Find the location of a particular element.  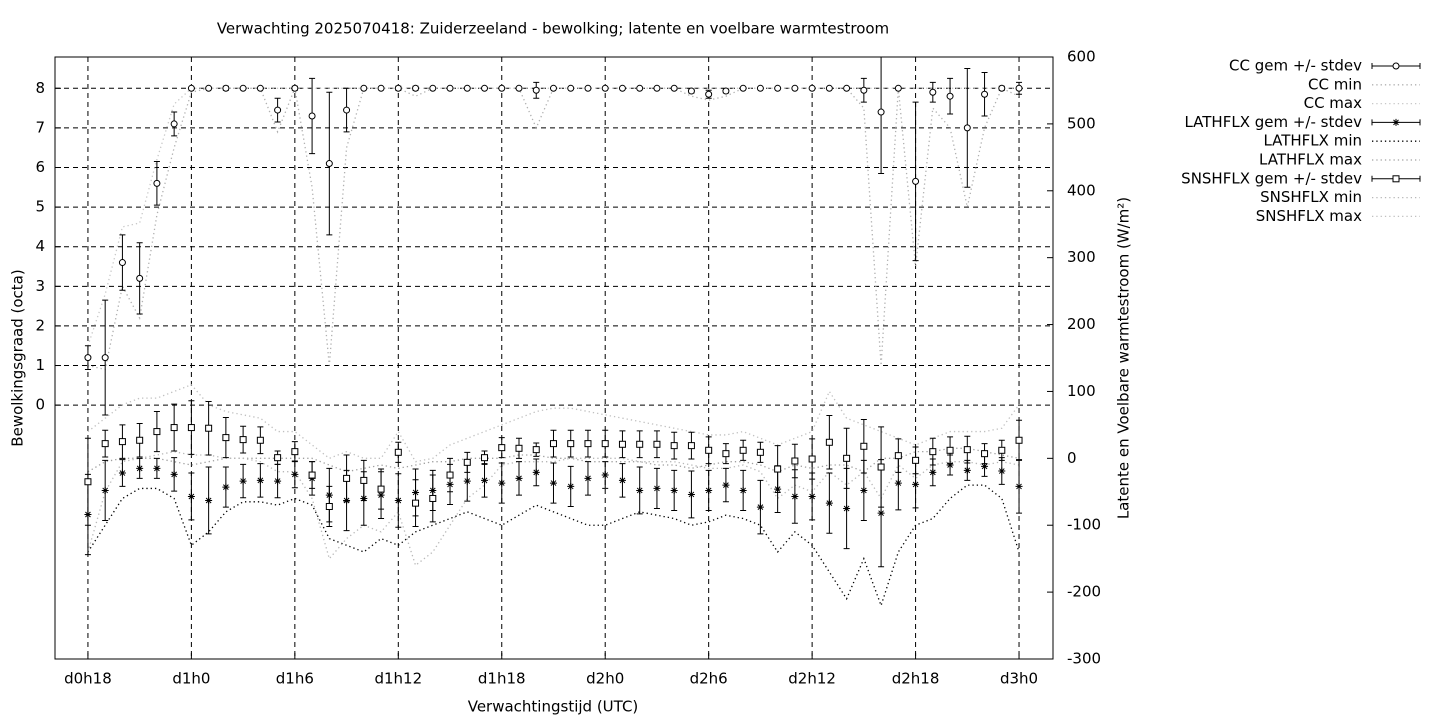

y-tick-label: 4 is located at coordinates (40, 246).